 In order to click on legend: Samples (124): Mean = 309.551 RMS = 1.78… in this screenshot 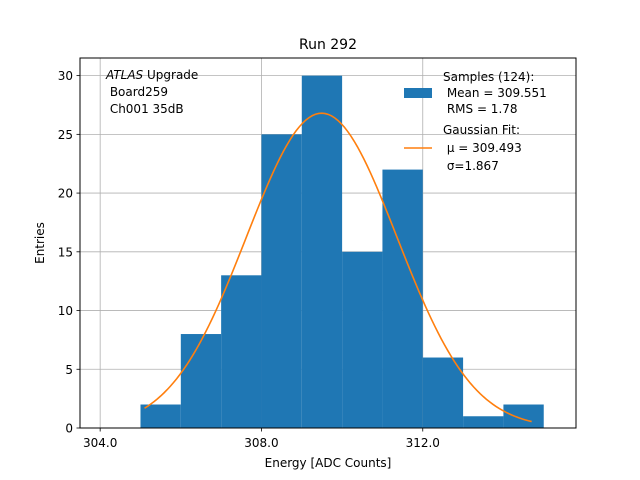, I will do `click(475, 121)`.